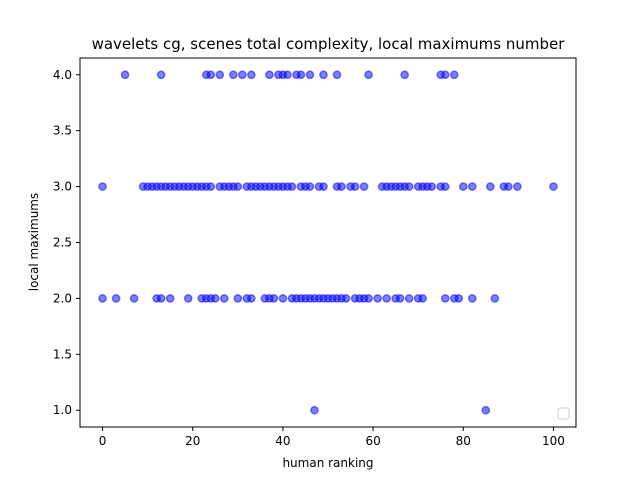  Describe the element at coordinates (34, 242) in the screenshot. I see `y-axis-label: local maximums` at that location.